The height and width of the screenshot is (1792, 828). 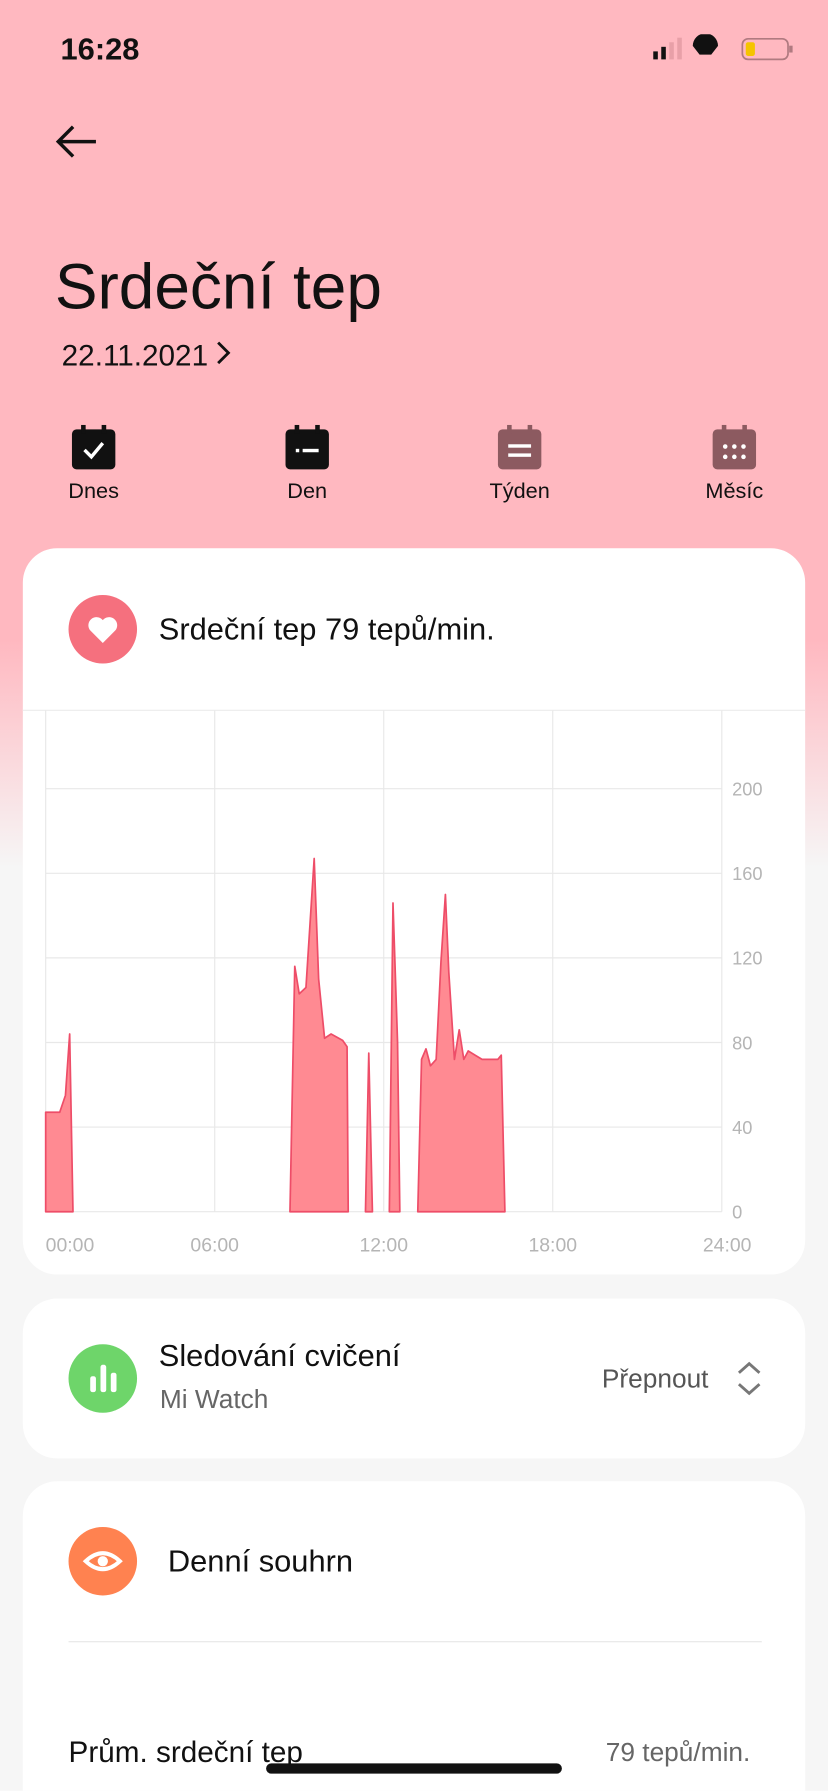 I want to click on x-tick-label: 12:00, so click(x=383, y=1246).